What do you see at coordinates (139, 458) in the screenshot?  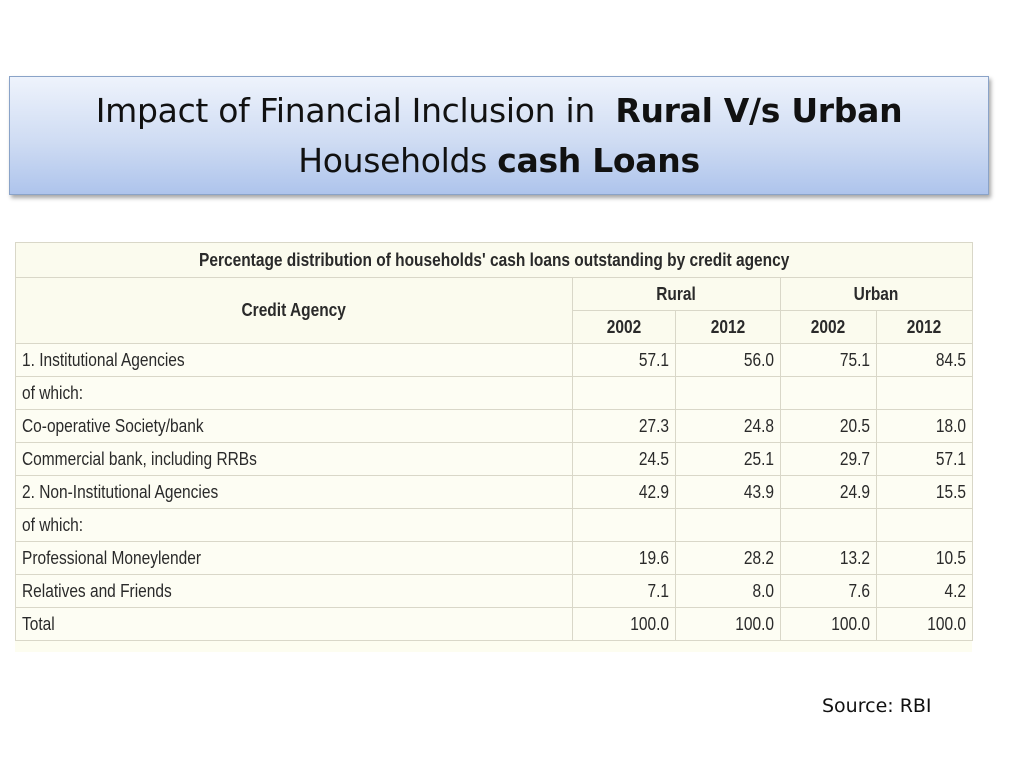 I see `row-label-text: Commercial bank, including RRBs` at bounding box center [139, 458].